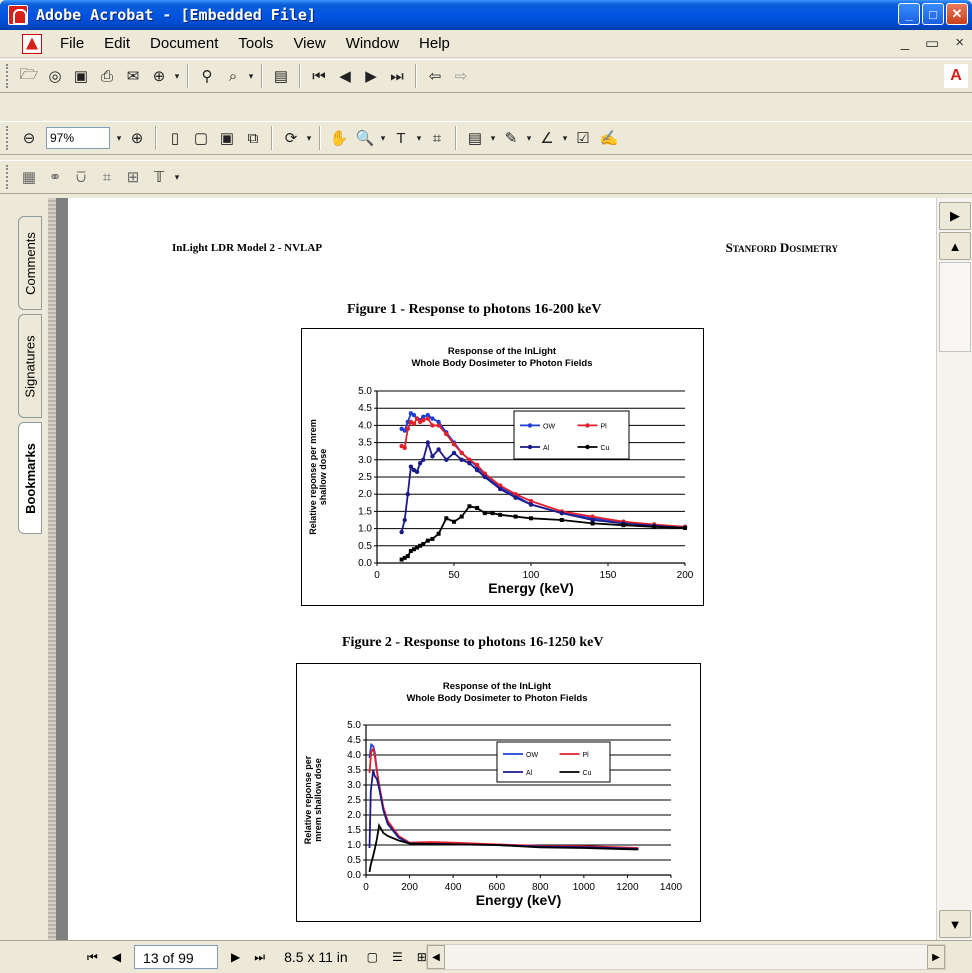  Describe the element at coordinates (116, 957) in the screenshot. I see `previous-page-button: ◀` at that location.